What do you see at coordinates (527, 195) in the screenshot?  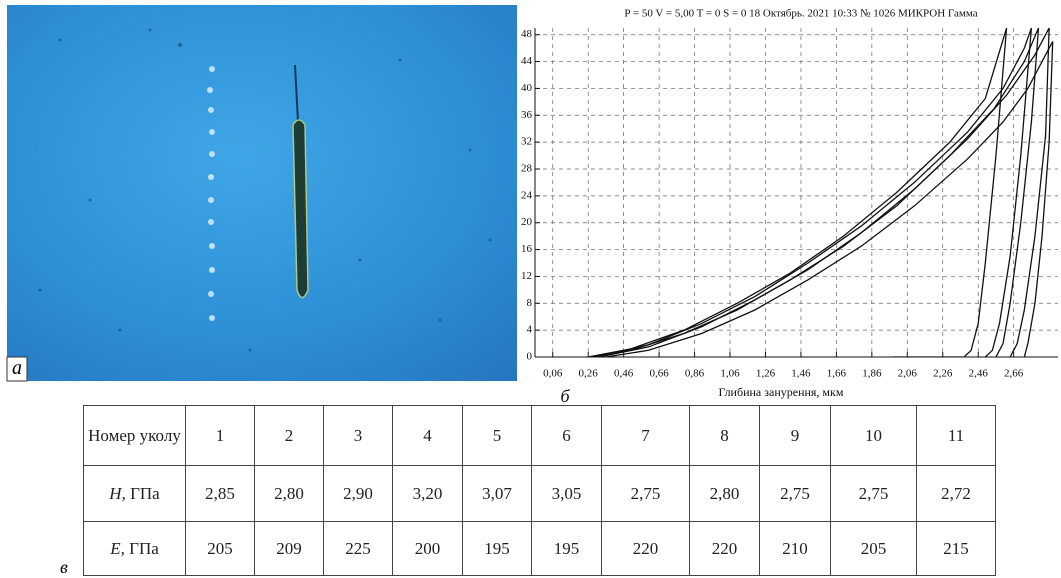 I see `y-tick-label: 24` at bounding box center [527, 195].